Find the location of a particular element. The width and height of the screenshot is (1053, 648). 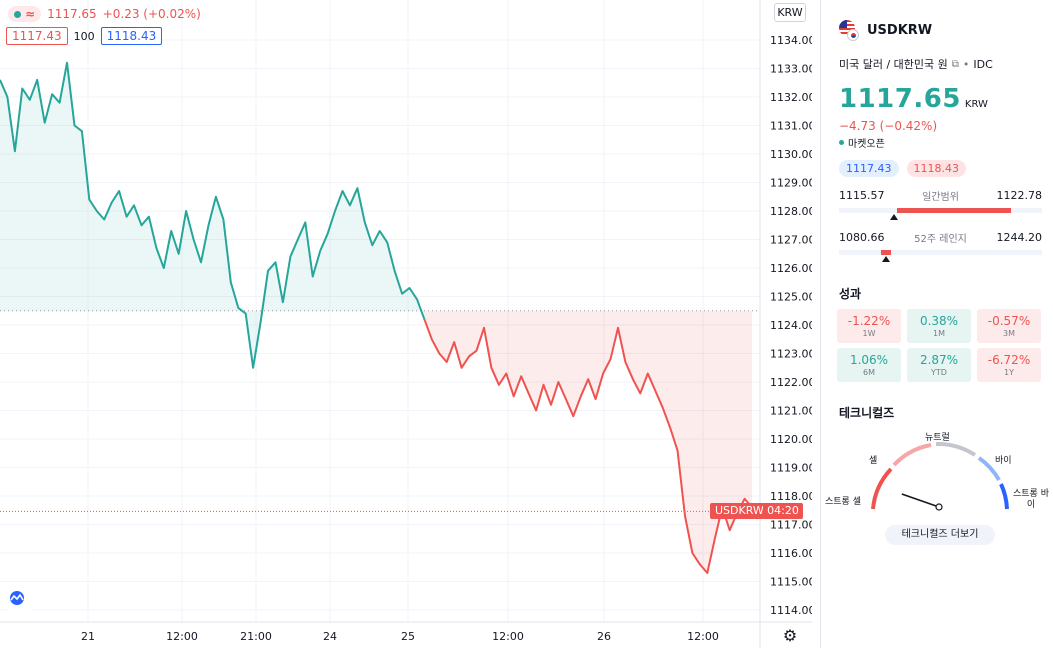

last-price: 1117.65 KRW is located at coordinates (913, 99).